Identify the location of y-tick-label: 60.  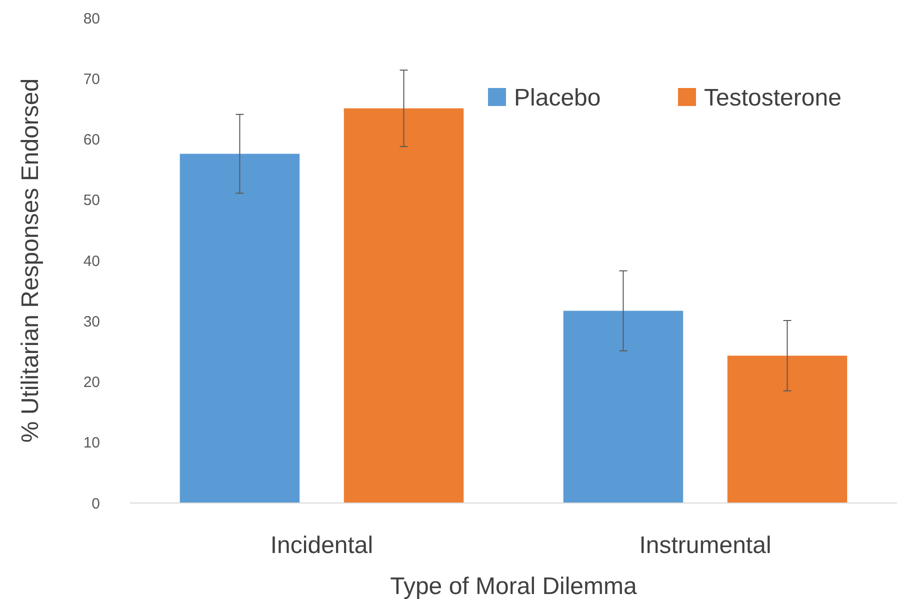
(91, 140).